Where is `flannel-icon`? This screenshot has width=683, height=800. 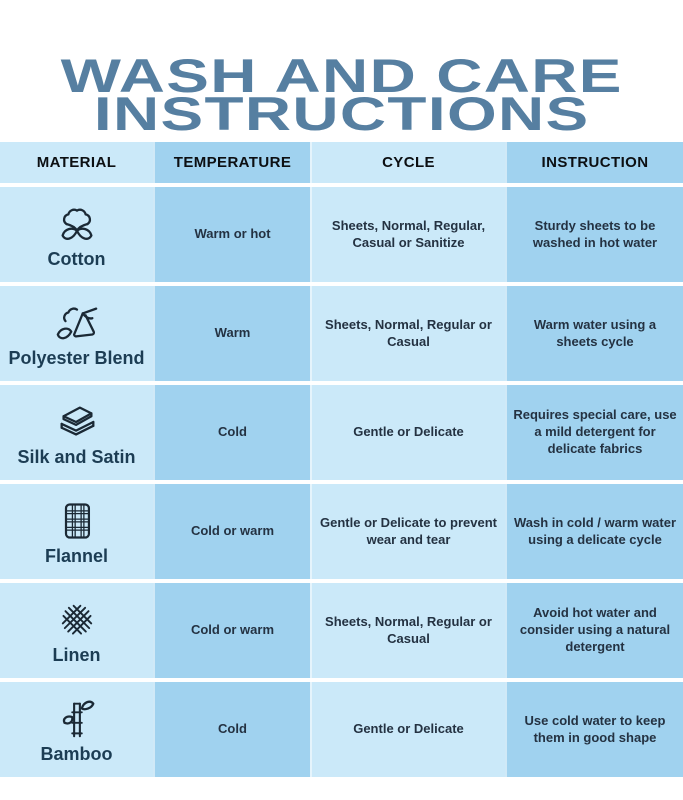
flannel-icon is located at coordinates (77, 521).